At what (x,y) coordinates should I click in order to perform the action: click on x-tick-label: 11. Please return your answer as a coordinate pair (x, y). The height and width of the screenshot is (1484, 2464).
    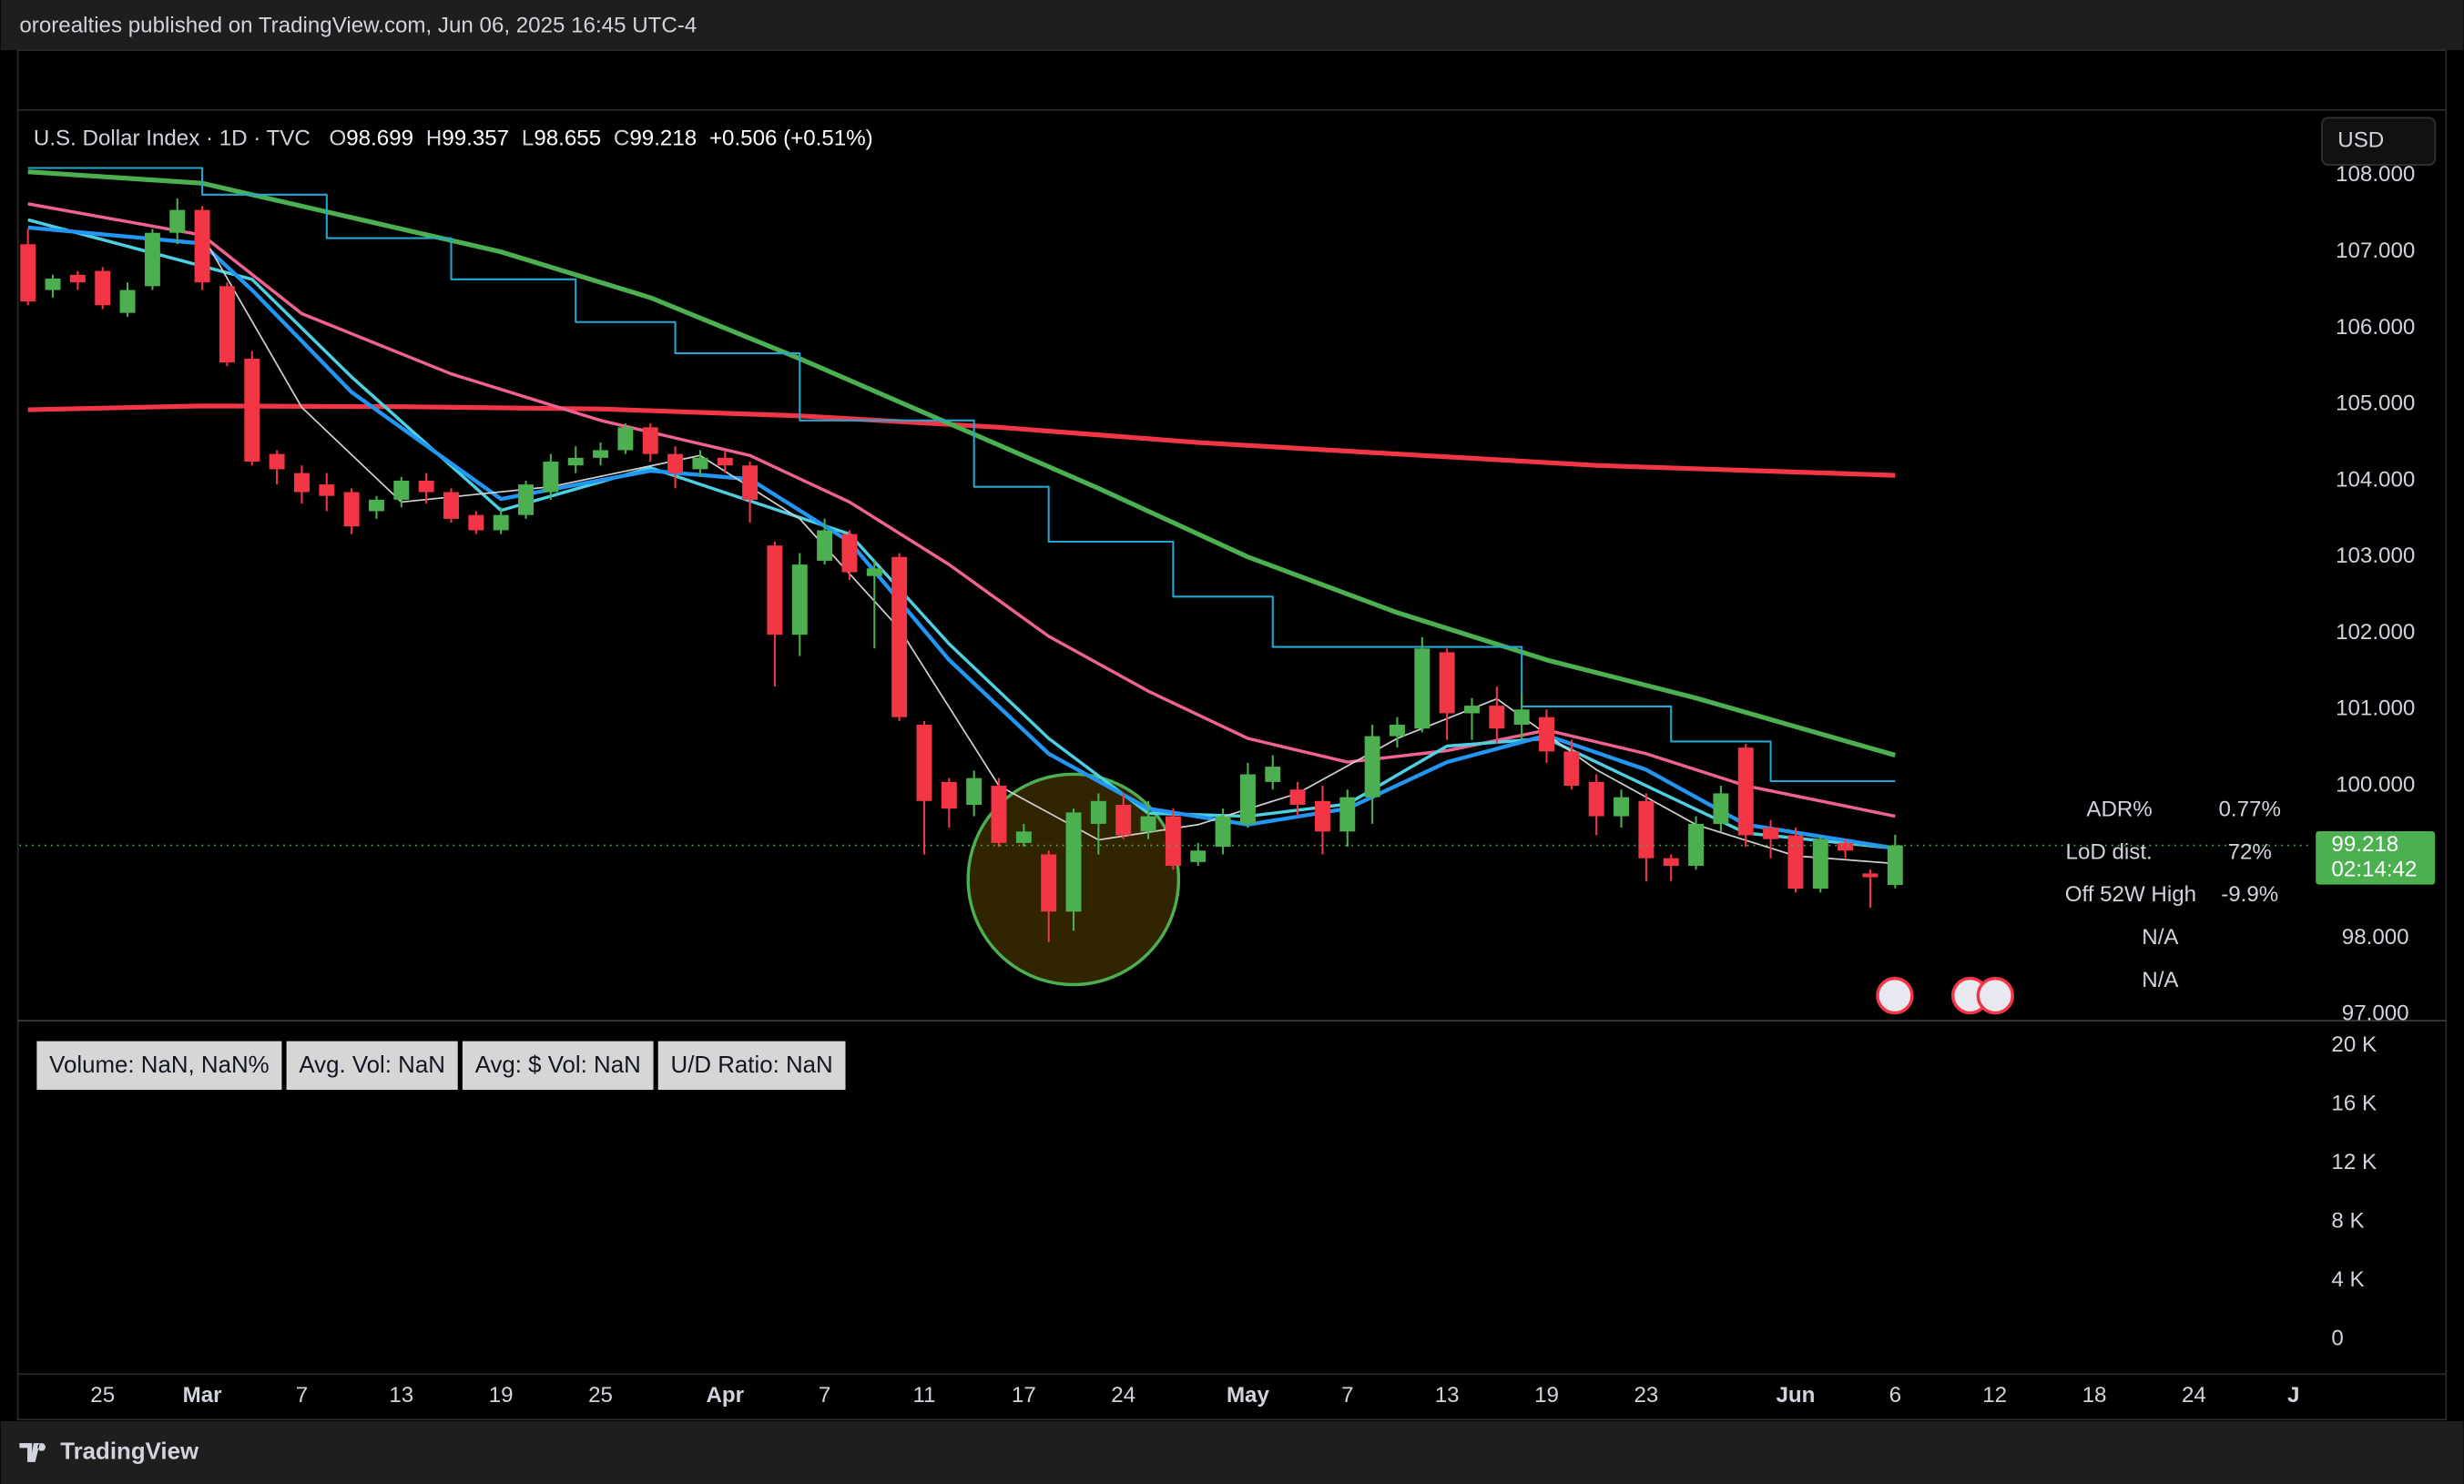
    Looking at the image, I should click on (923, 1395).